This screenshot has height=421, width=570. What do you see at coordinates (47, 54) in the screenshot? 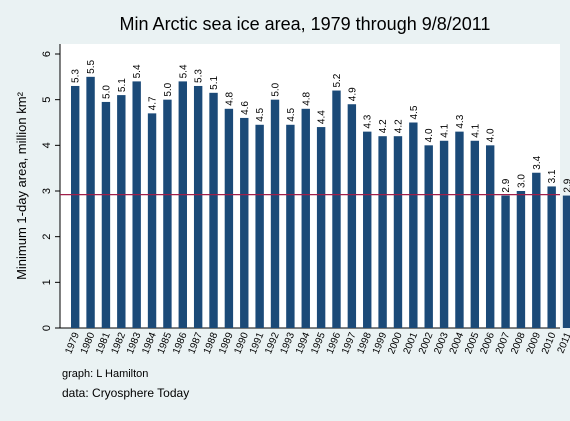
I see `y-tick-label: 6` at bounding box center [47, 54].